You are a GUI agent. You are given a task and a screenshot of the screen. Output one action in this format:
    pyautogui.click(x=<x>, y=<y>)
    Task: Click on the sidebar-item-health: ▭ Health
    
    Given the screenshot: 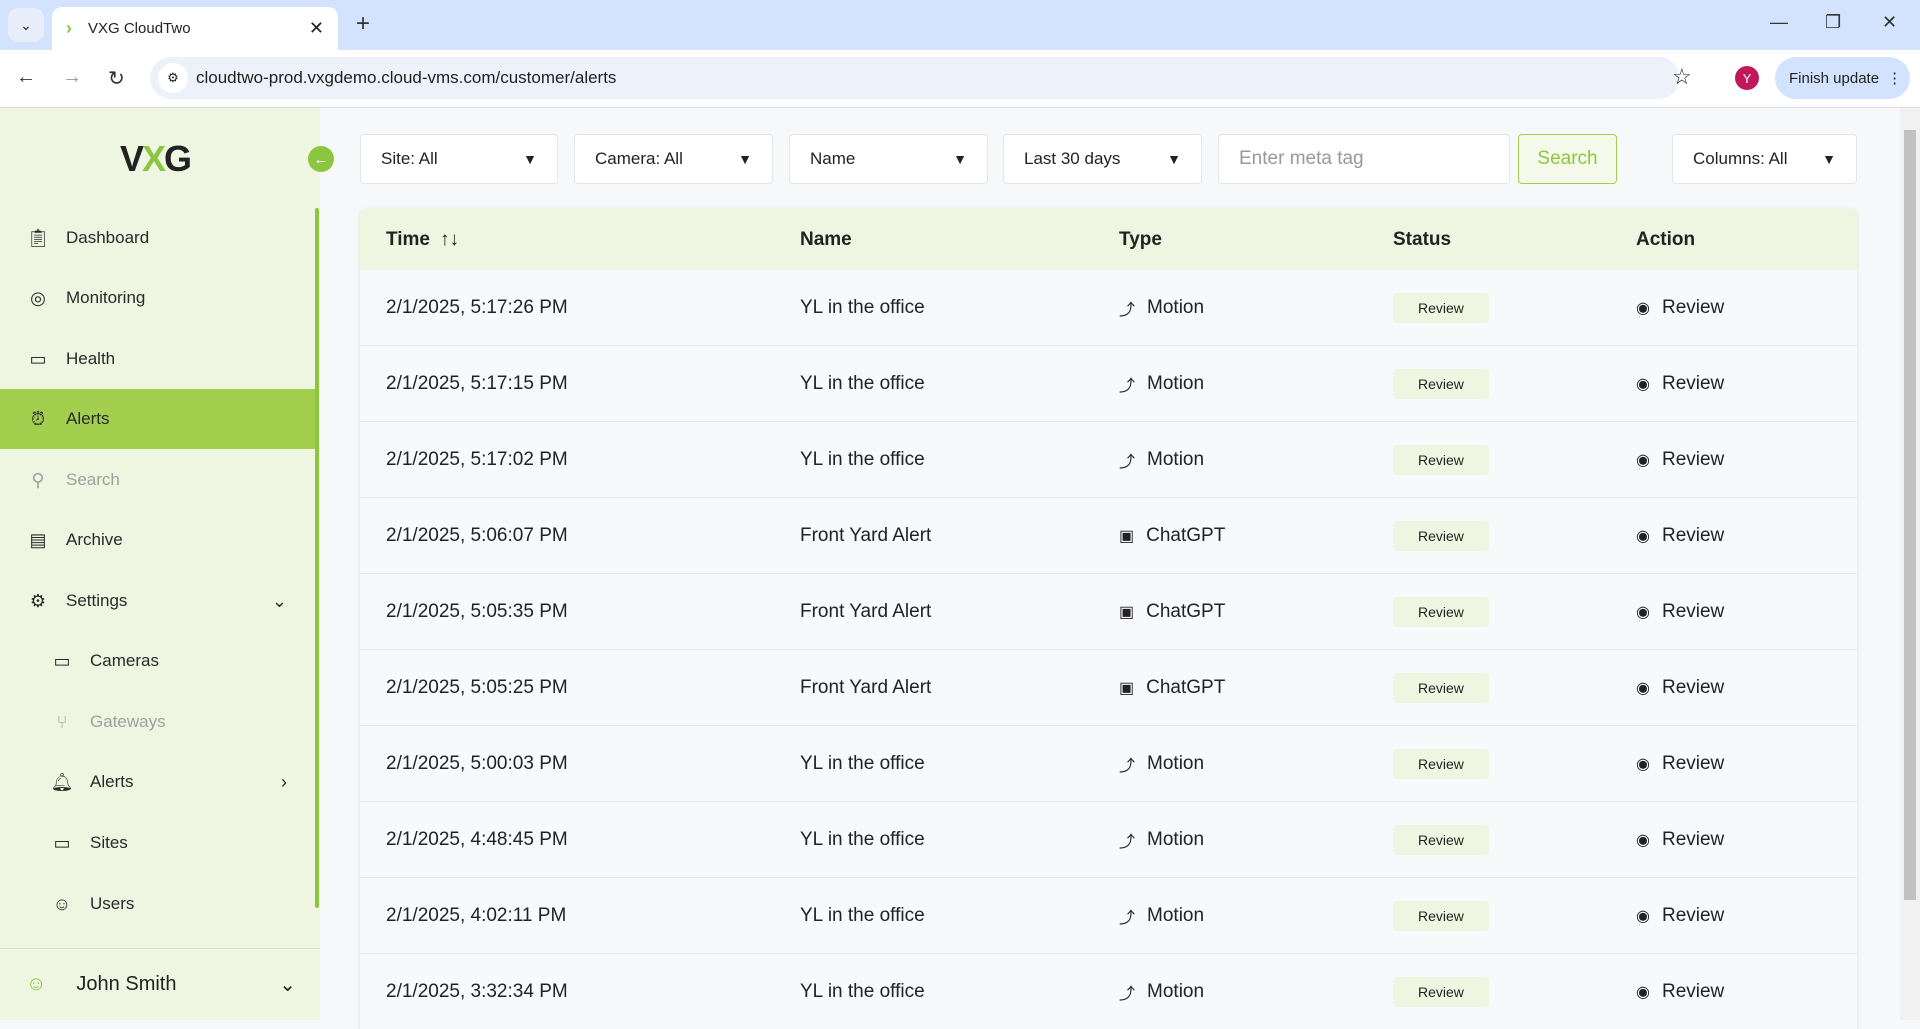 What is the action you would take?
    pyautogui.click(x=157, y=359)
    